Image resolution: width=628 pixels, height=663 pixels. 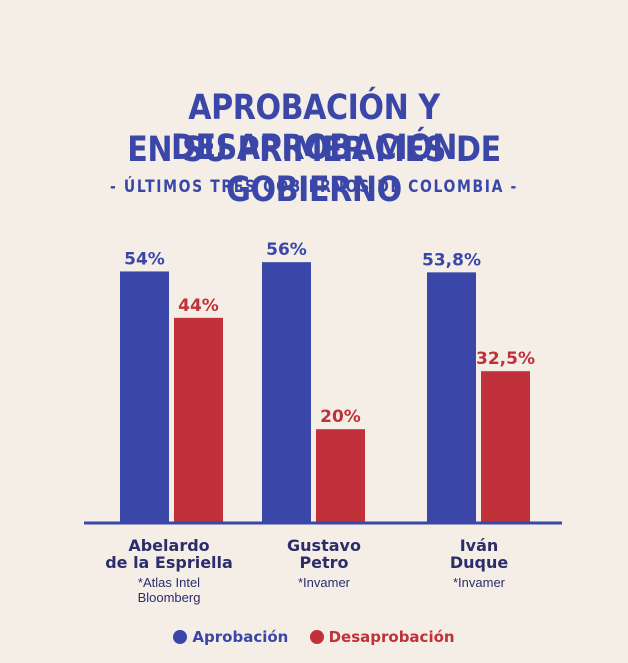 I want to click on legend: Aprobación Desaprobación, so click(x=314, y=638).